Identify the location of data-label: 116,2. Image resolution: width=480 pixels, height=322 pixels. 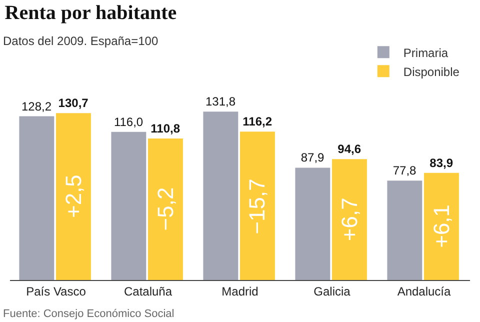
(257, 121).